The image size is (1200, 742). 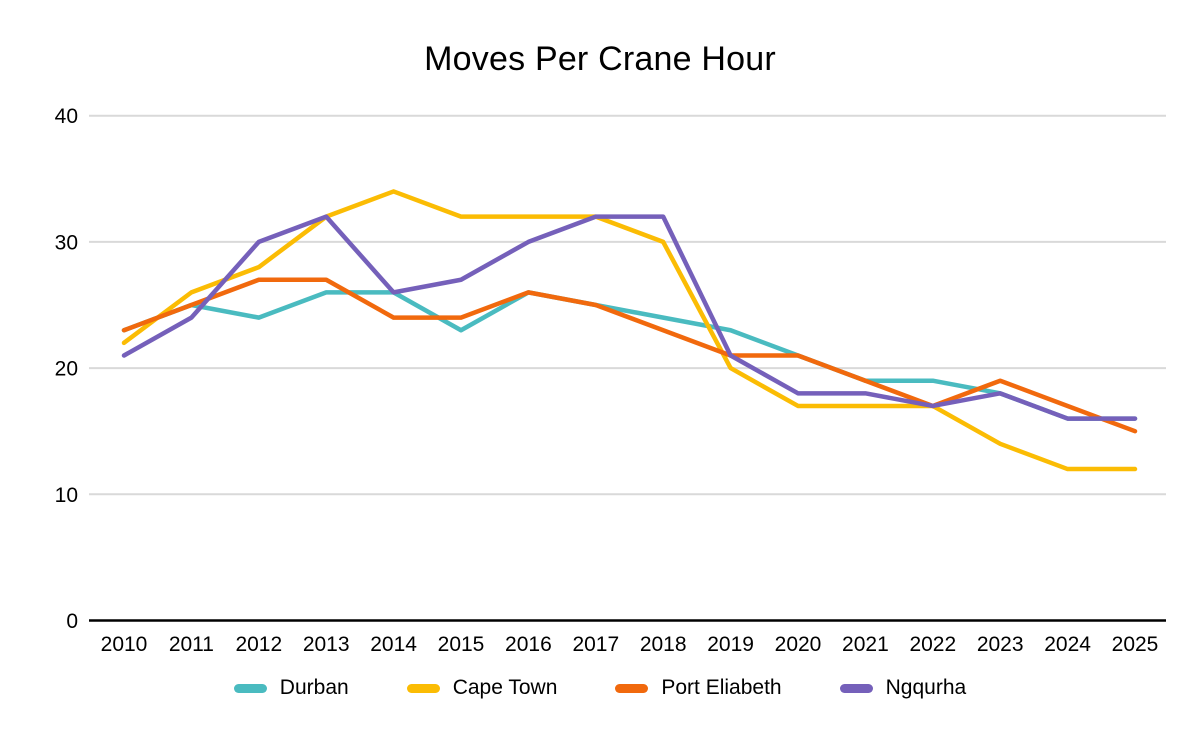 I want to click on x-tick-label-2011: 2011, so click(x=191, y=644).